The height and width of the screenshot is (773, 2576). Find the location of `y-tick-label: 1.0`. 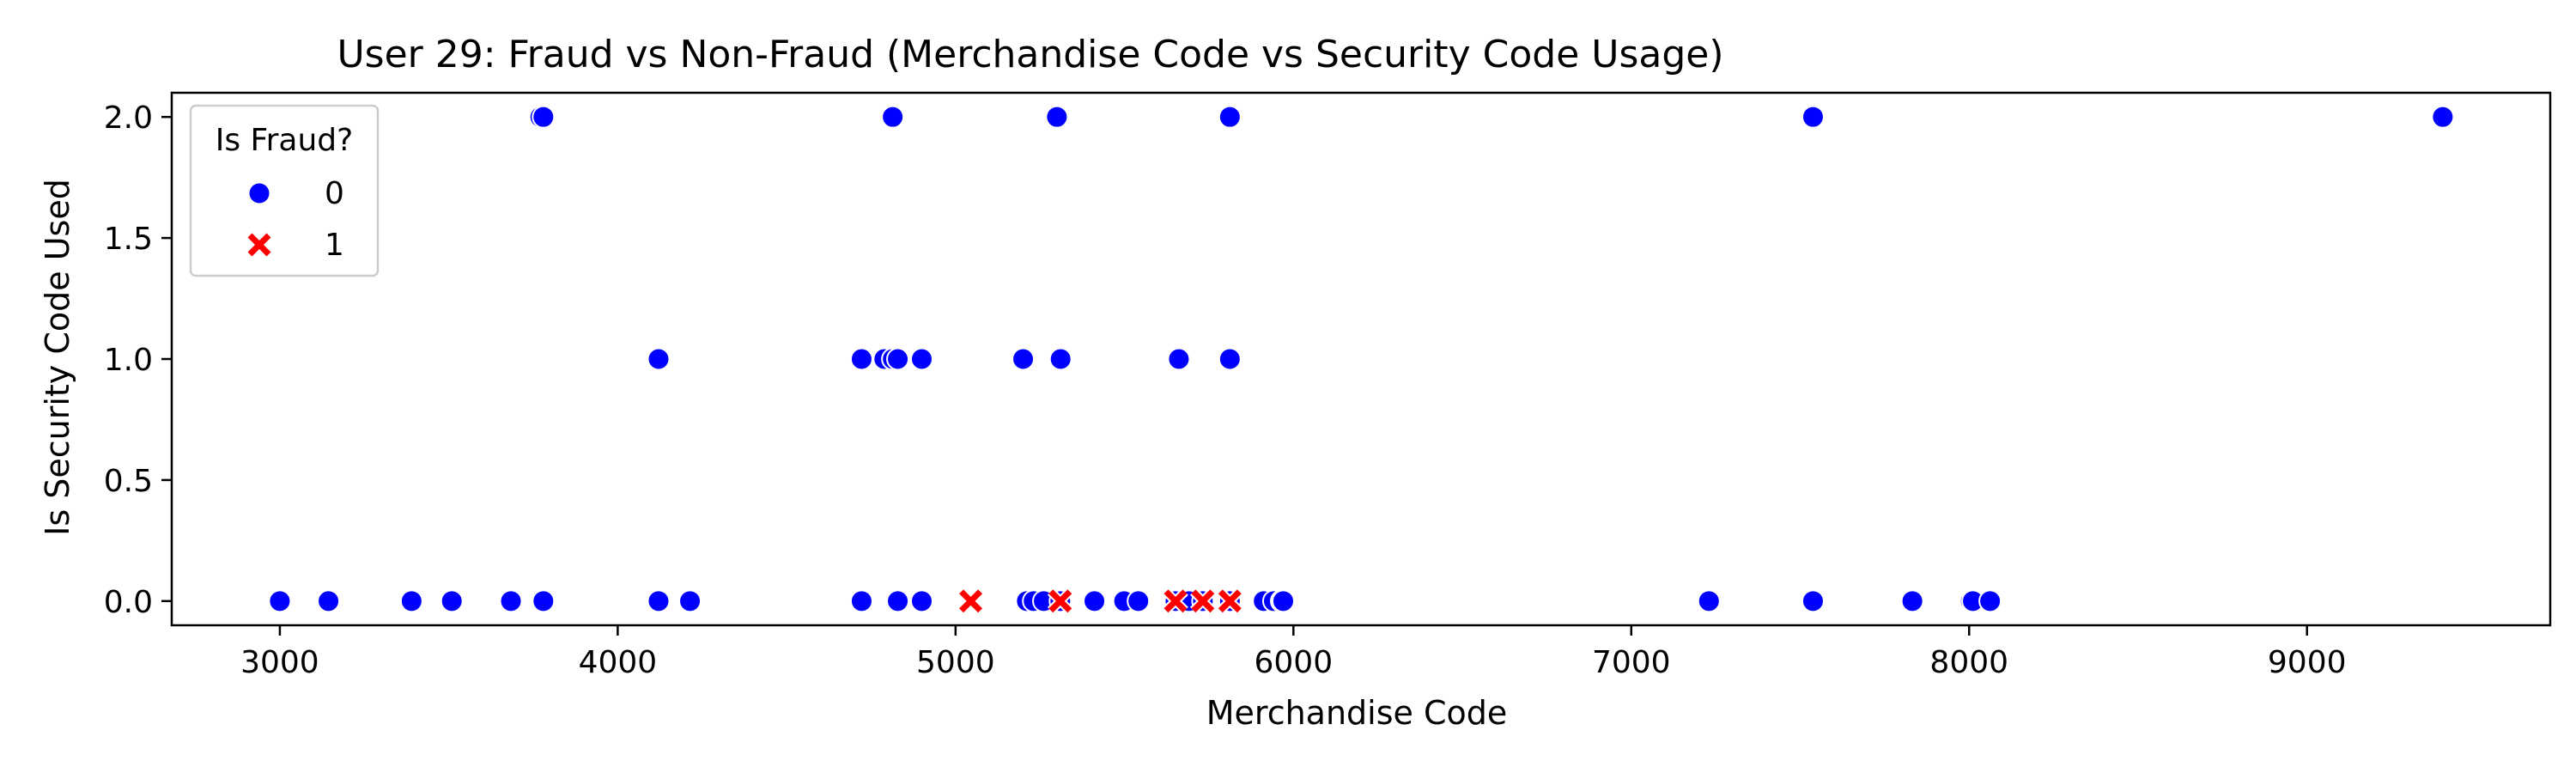

y-tick-label: 1.0 is located at coordinates (128, 360).